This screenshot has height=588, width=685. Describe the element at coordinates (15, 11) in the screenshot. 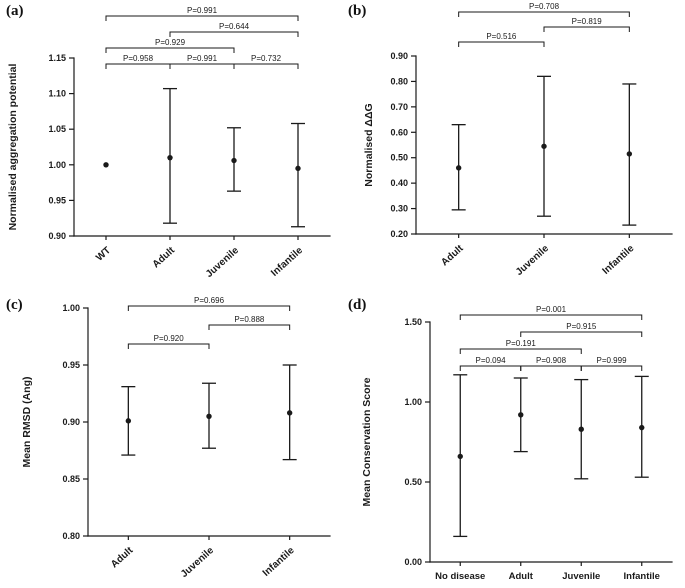

I see `panel-a-label: (a)` at that location.